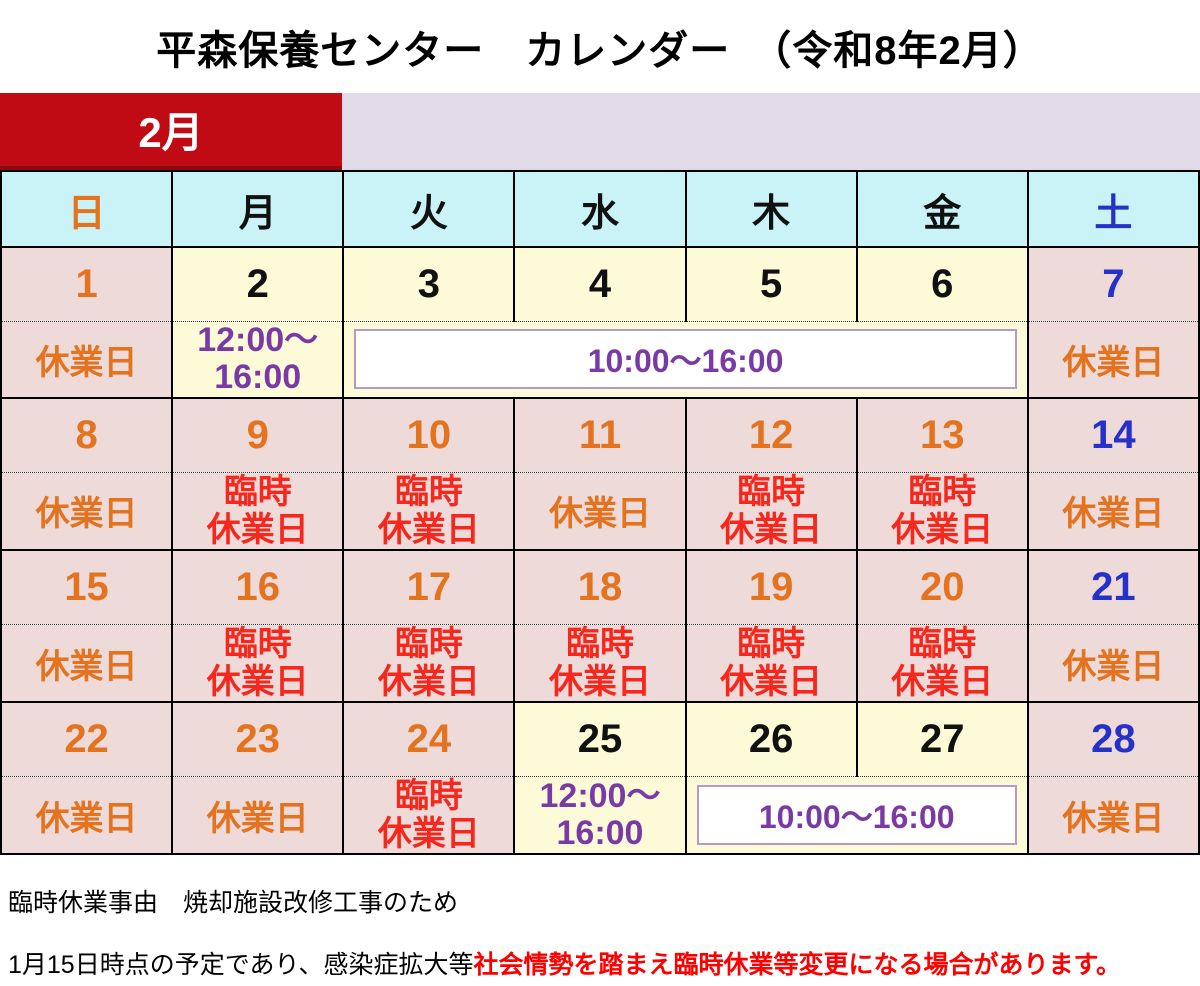  What do you see at coordinates (600, 50) in the screenshot?
I see `page-title: 平森保養センター カレンダー （令和8年2月）` at bounding box center [600, 50].